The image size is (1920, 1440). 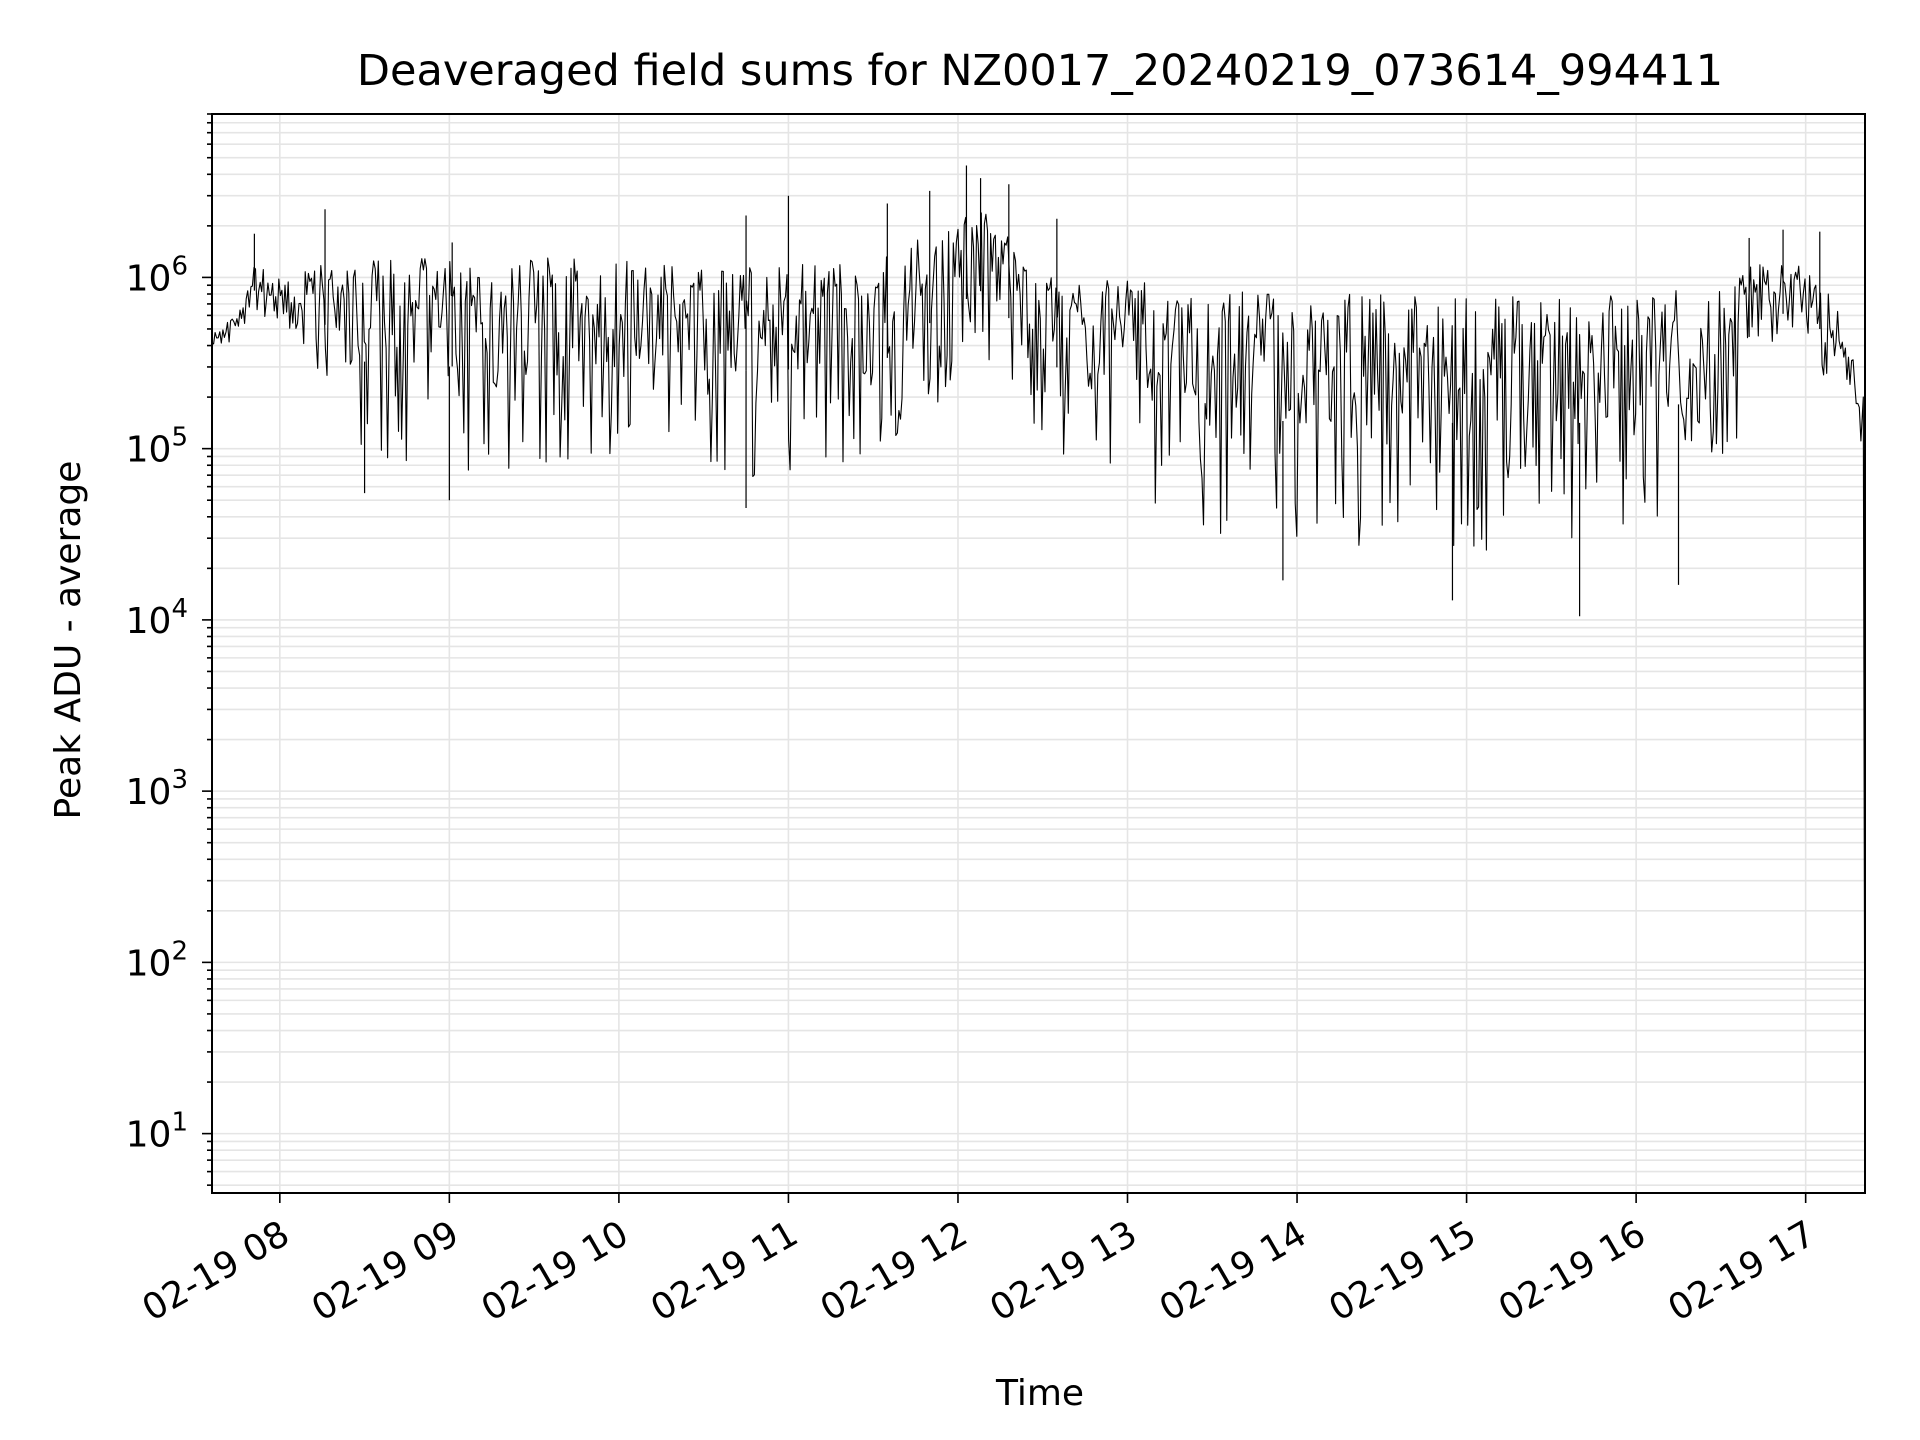 What do you see at coordinates (157, 789) in the screenshot?
I see `y-tick-label: 10³` at bounding box center [157, 789].